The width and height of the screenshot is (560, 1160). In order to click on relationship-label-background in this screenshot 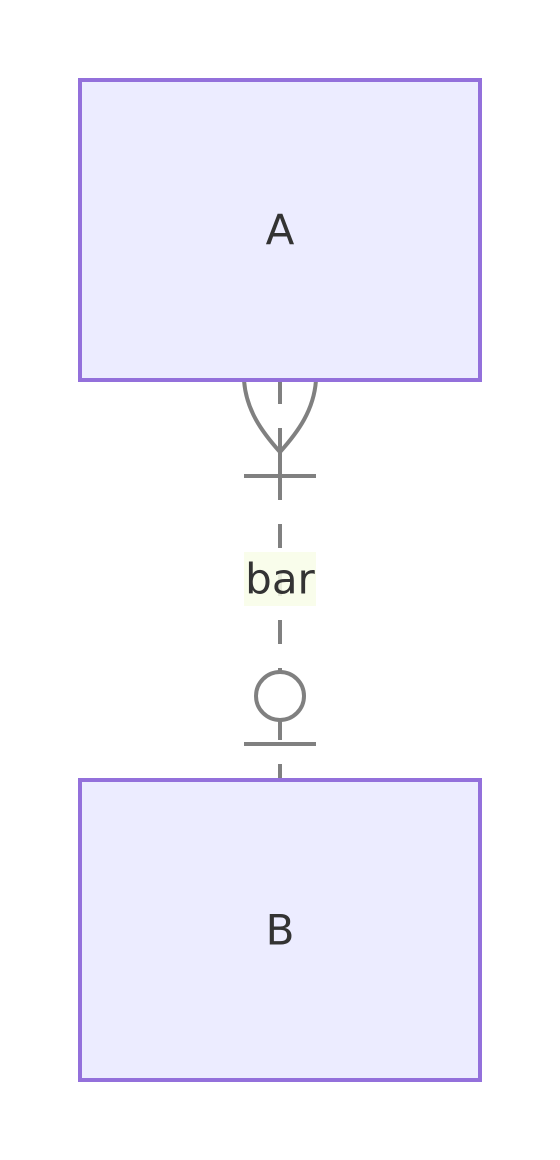, I will do `click(280, 579)`.